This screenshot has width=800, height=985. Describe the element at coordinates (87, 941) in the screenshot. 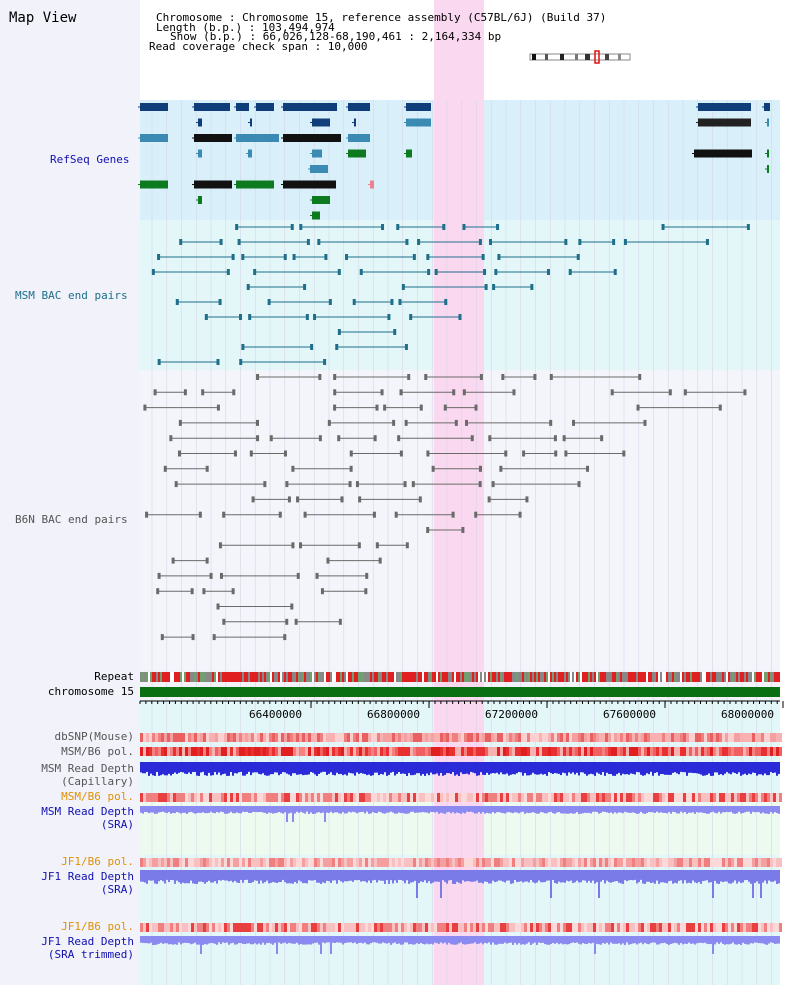

I see `track-label-jf1-depth-trim: JF1 Read Depth` at that location.